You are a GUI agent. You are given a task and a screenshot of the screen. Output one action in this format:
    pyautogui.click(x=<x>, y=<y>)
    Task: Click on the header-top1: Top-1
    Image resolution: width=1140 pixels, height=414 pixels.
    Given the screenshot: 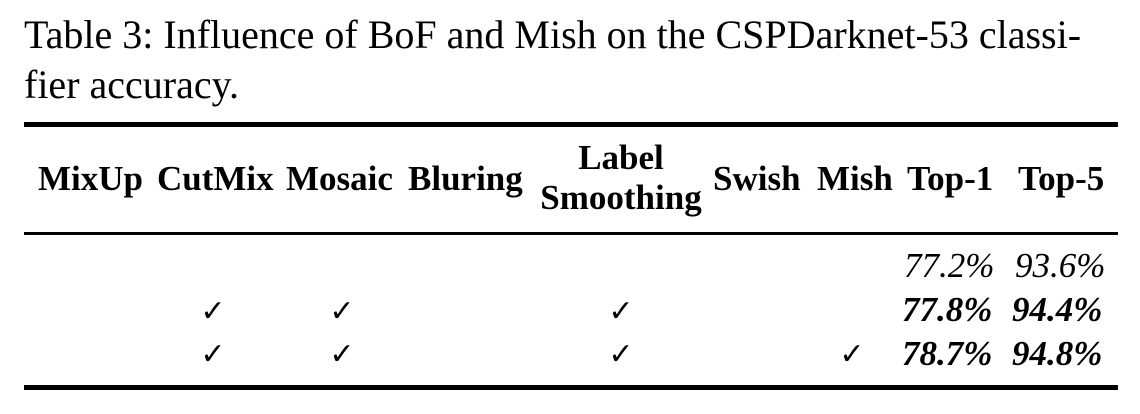 What is the action you would take?
    pyautogui.click(x=950, y=178)
    